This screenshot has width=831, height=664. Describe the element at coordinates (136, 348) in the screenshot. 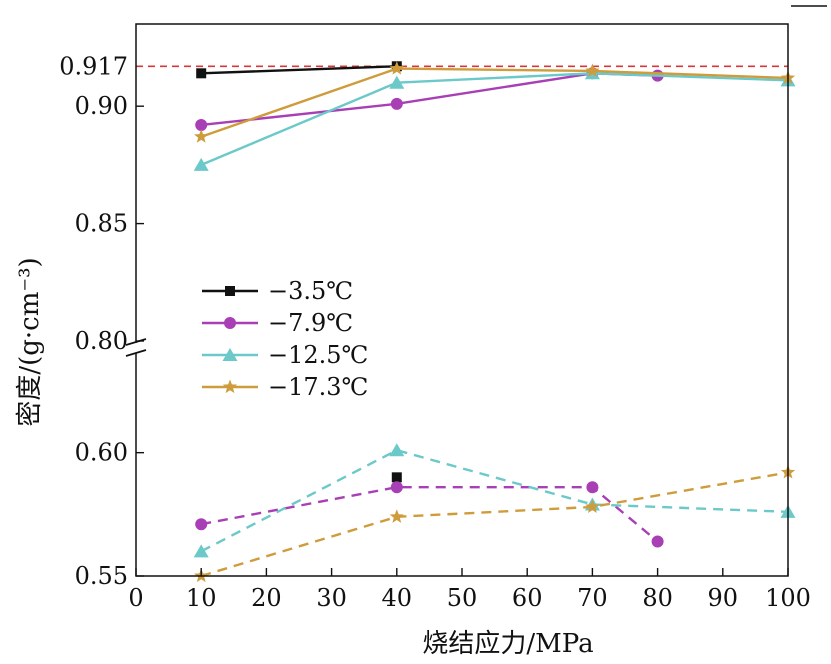

I see `axis-break-gap` at that location.